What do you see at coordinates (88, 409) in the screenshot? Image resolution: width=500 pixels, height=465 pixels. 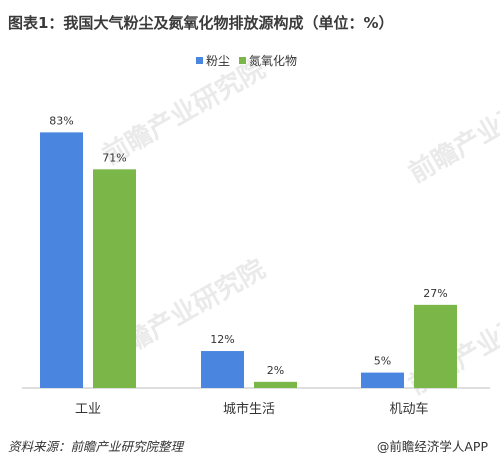 I see `x-tick-label: 工业` at bounding box center [88, 409].